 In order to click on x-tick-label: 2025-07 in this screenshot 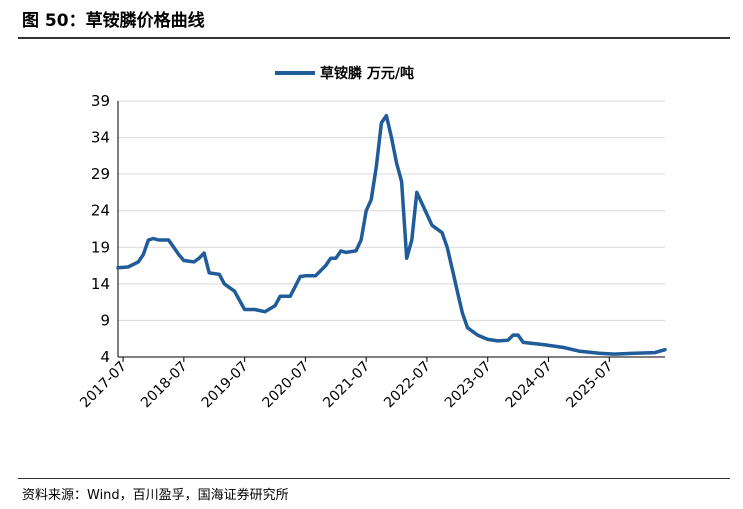, I will do `click(589, 385)`.